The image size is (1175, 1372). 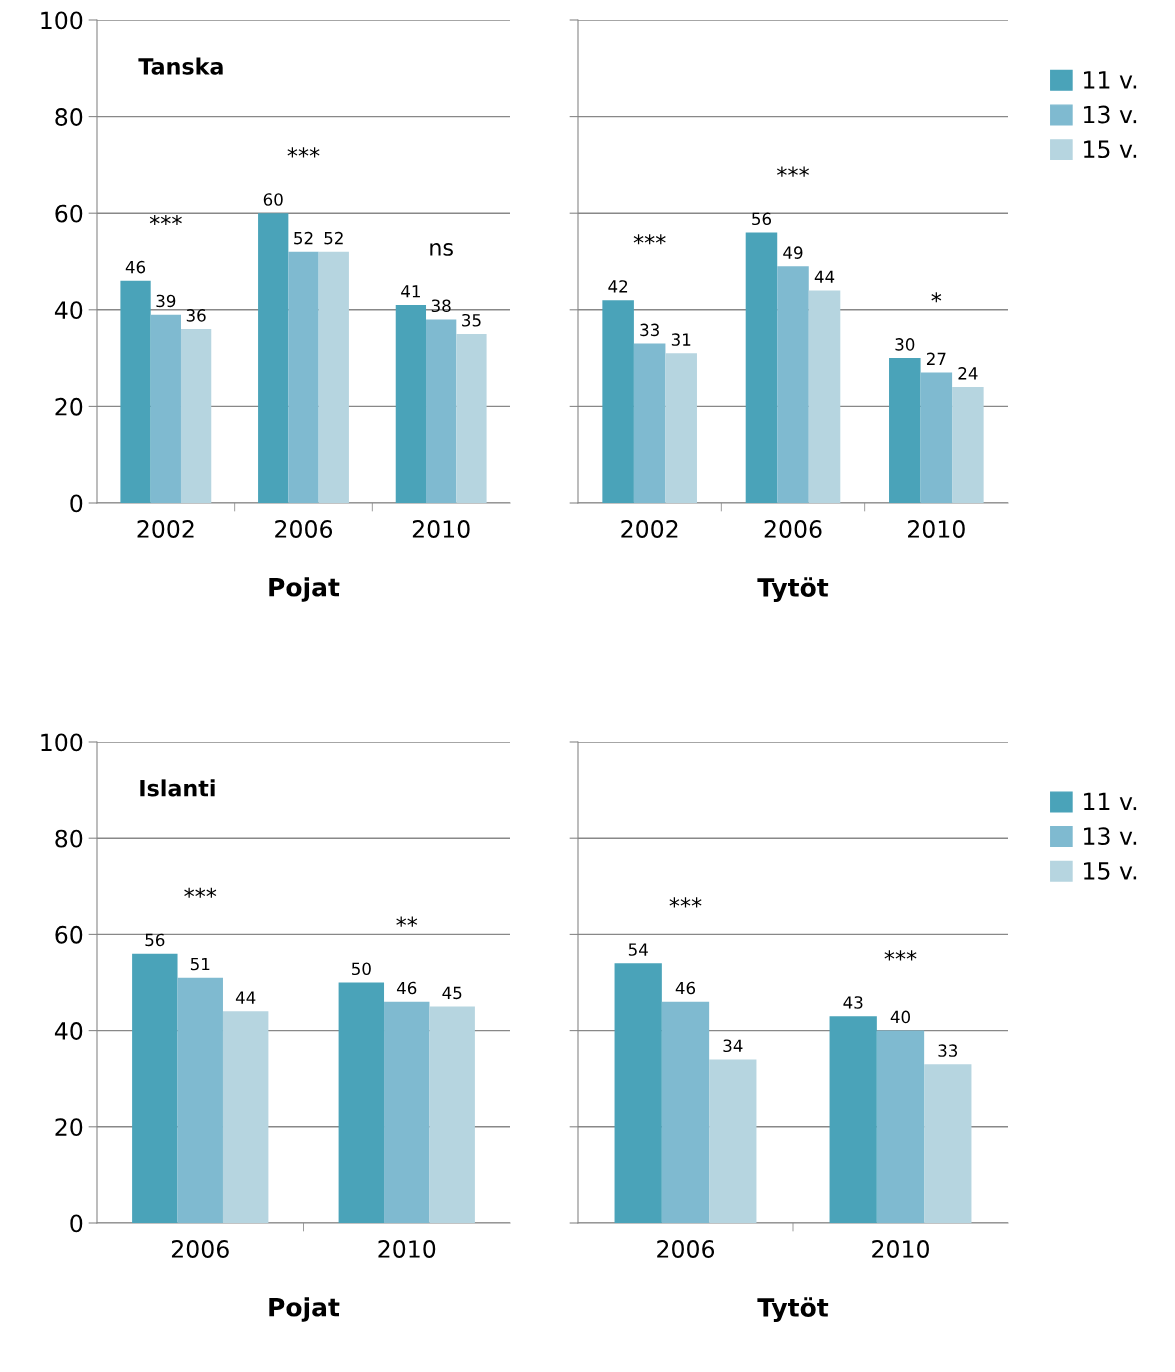 I want to click on data-label: 38, so click(x=441, y=306).